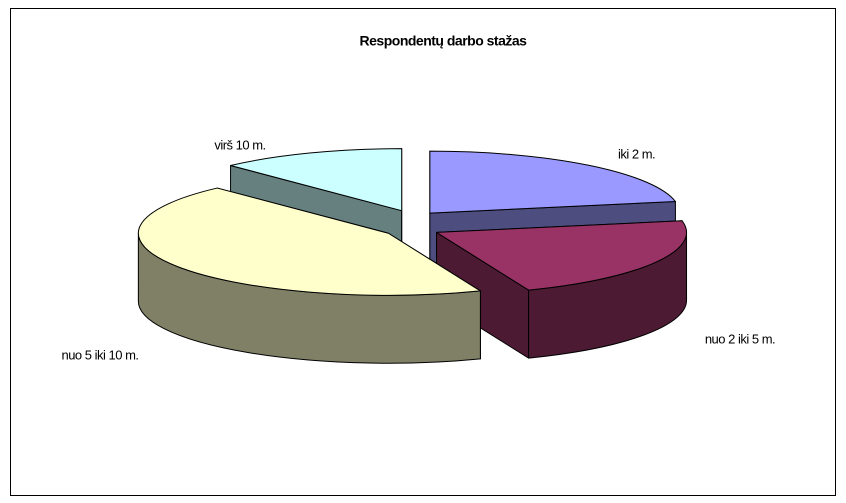 The width and height of the screenshot is (846, 503). Describe the element at coordinates (636, 153) in the screenshot. I see `slice-label: iki 2 m.` at that location.